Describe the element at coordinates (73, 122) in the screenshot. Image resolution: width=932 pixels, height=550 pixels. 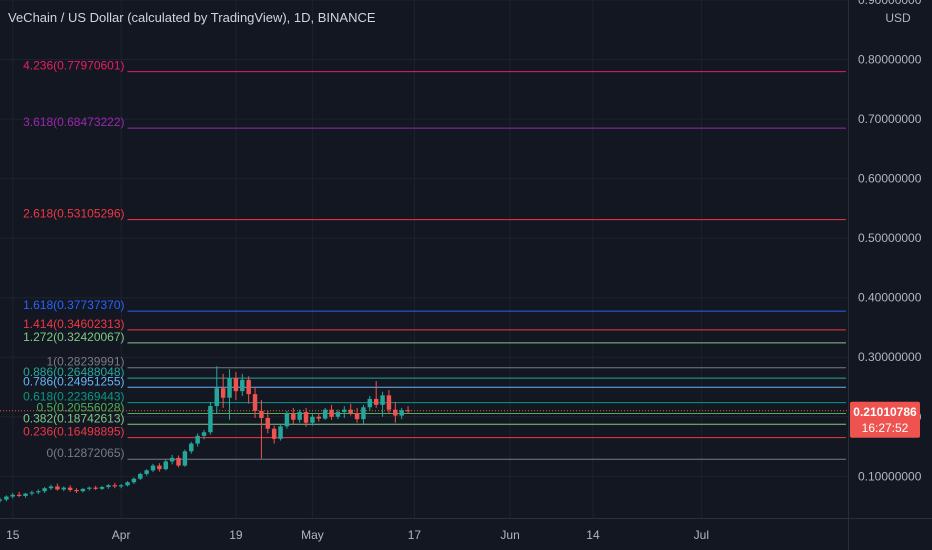
I see `fib-level-label: 3.618(0.68473222)` at that location.